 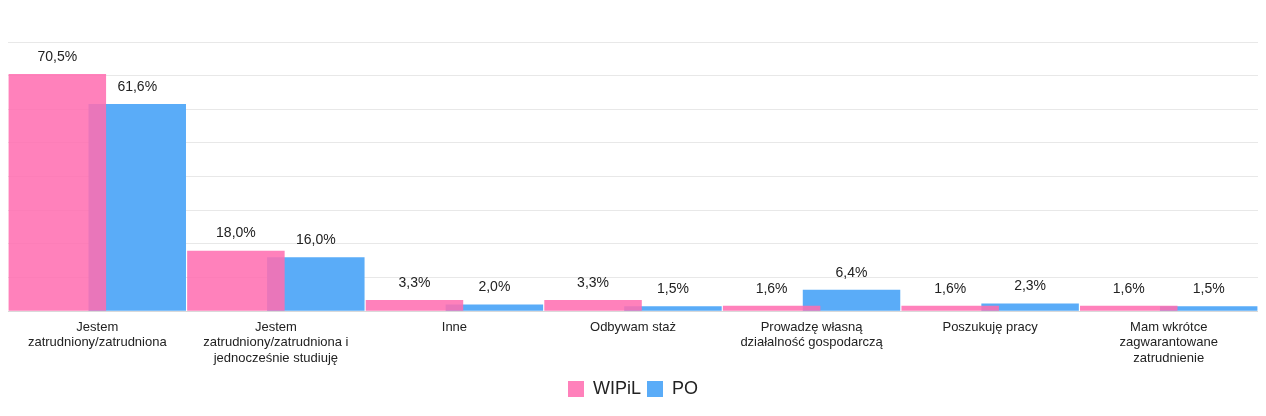 I want to click on x-tick-label: Odbywam staż, so click(x=633, y=326).